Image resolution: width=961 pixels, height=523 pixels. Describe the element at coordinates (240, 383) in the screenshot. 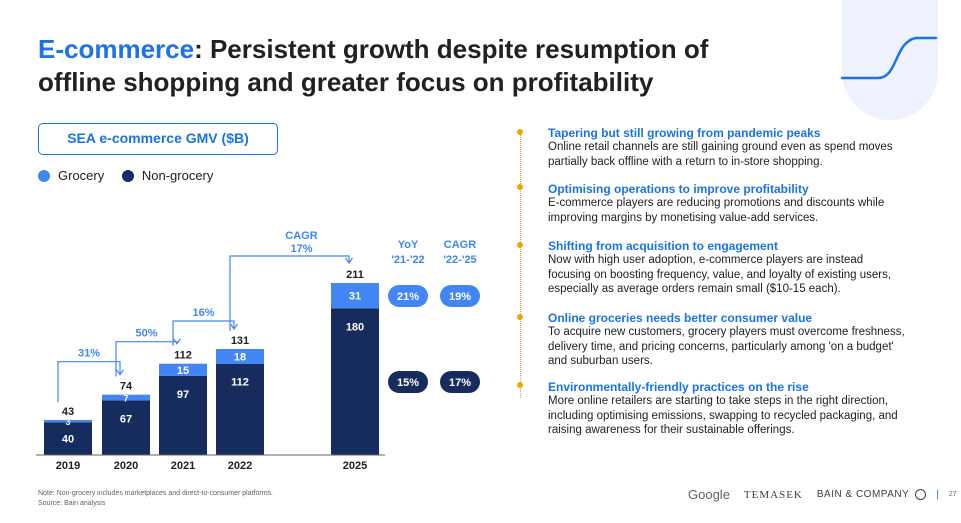

I see `data-label-nongrocery-2022: 112` at that location.